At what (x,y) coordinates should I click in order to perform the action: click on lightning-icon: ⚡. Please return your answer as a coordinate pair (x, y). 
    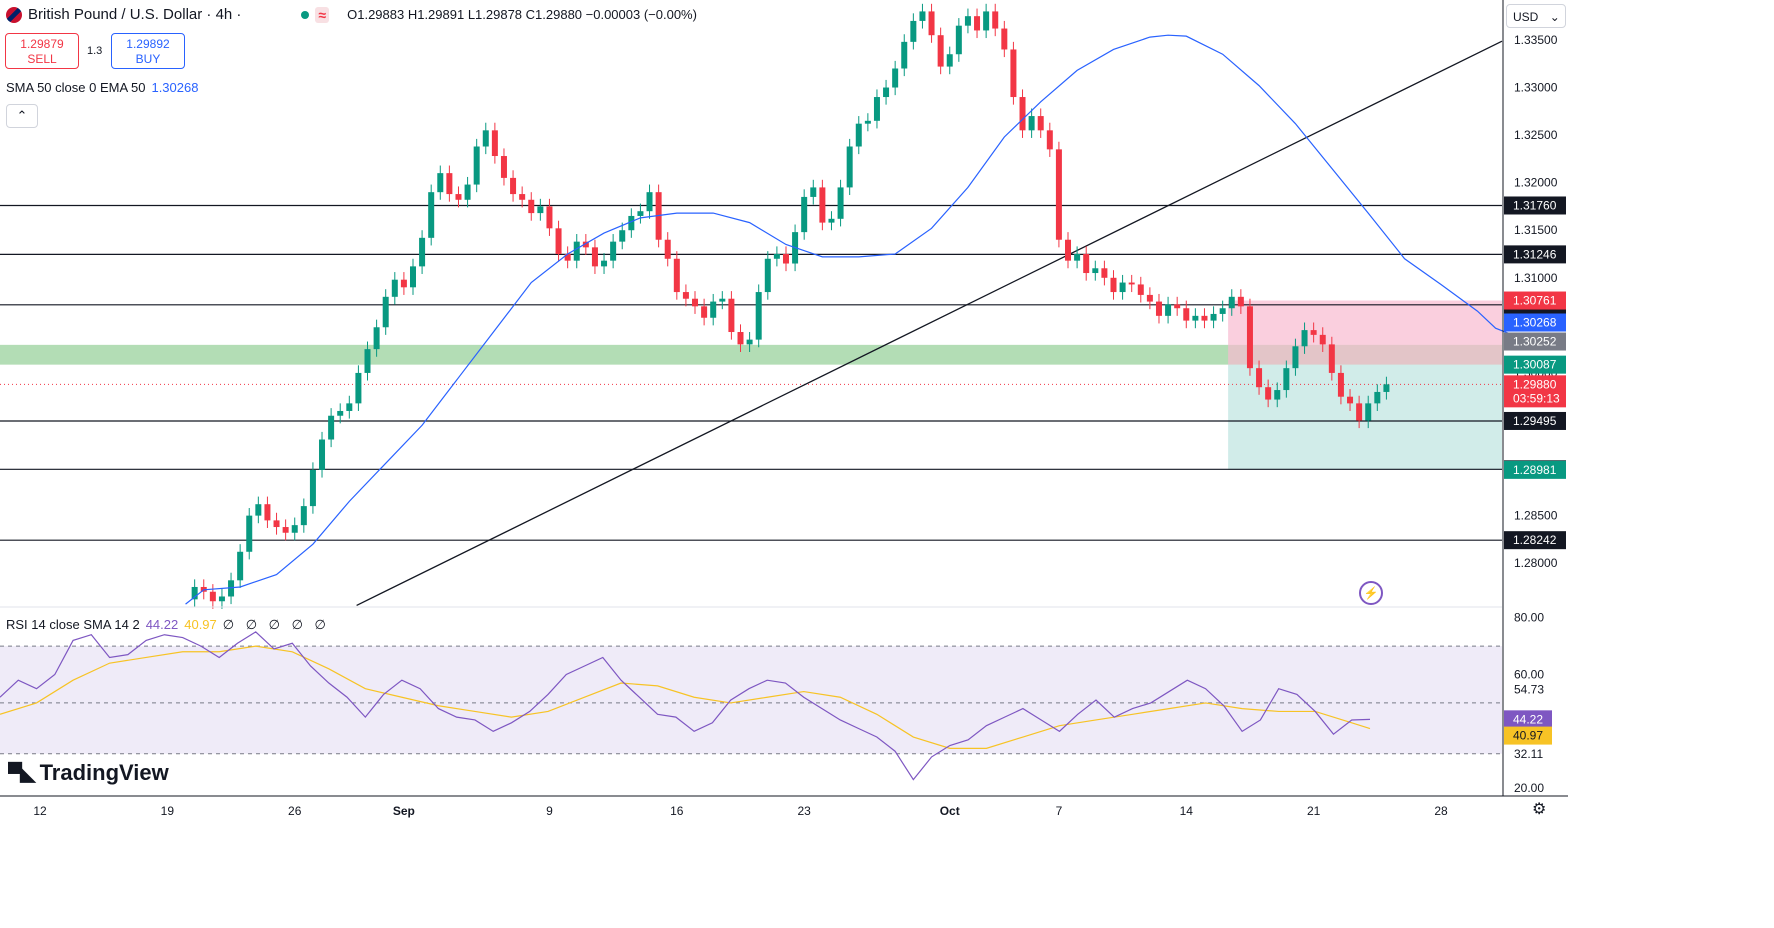
    Looking at the image, I should click on (1371, 593).